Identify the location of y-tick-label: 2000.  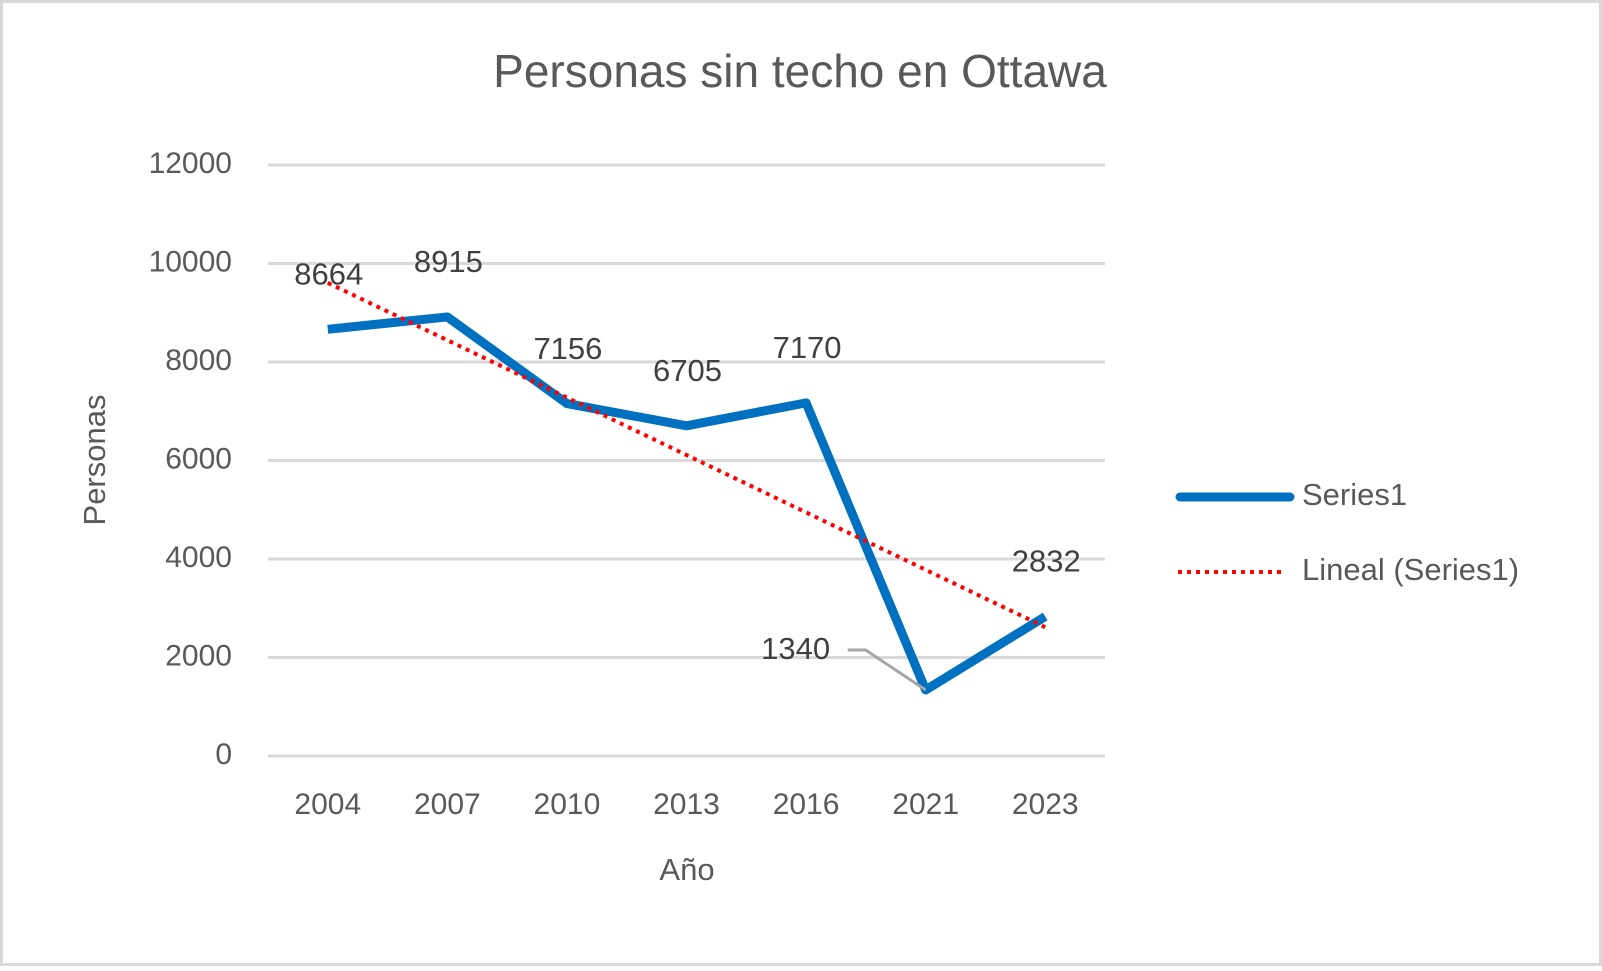
(198, 655).